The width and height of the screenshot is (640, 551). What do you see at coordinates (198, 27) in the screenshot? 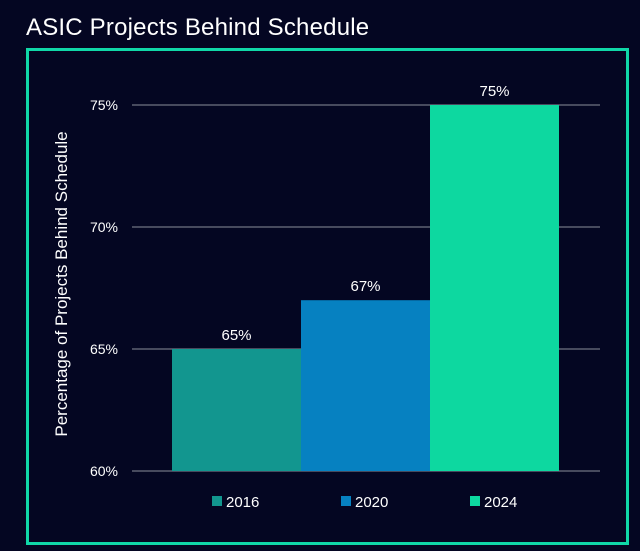
I see `chart-title: ASIC Projects Behind Schedule` at bounding box center [198, 27].